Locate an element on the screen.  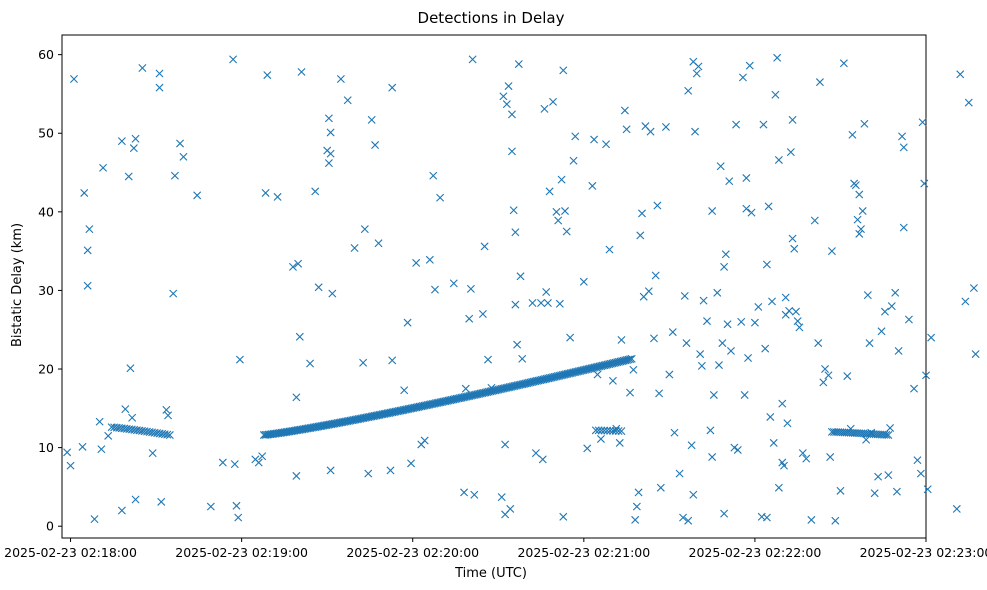
x-tick-label: 2025-02-23 02:21:00 is located at coordinates (583, 552).